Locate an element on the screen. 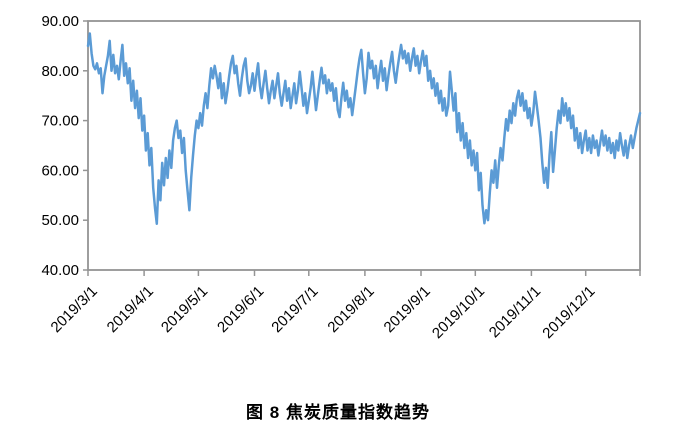 The image size is (676, 436). figure-caption: 图 8 焦炭质量指数趋势 is located at coordinates (338, 412).